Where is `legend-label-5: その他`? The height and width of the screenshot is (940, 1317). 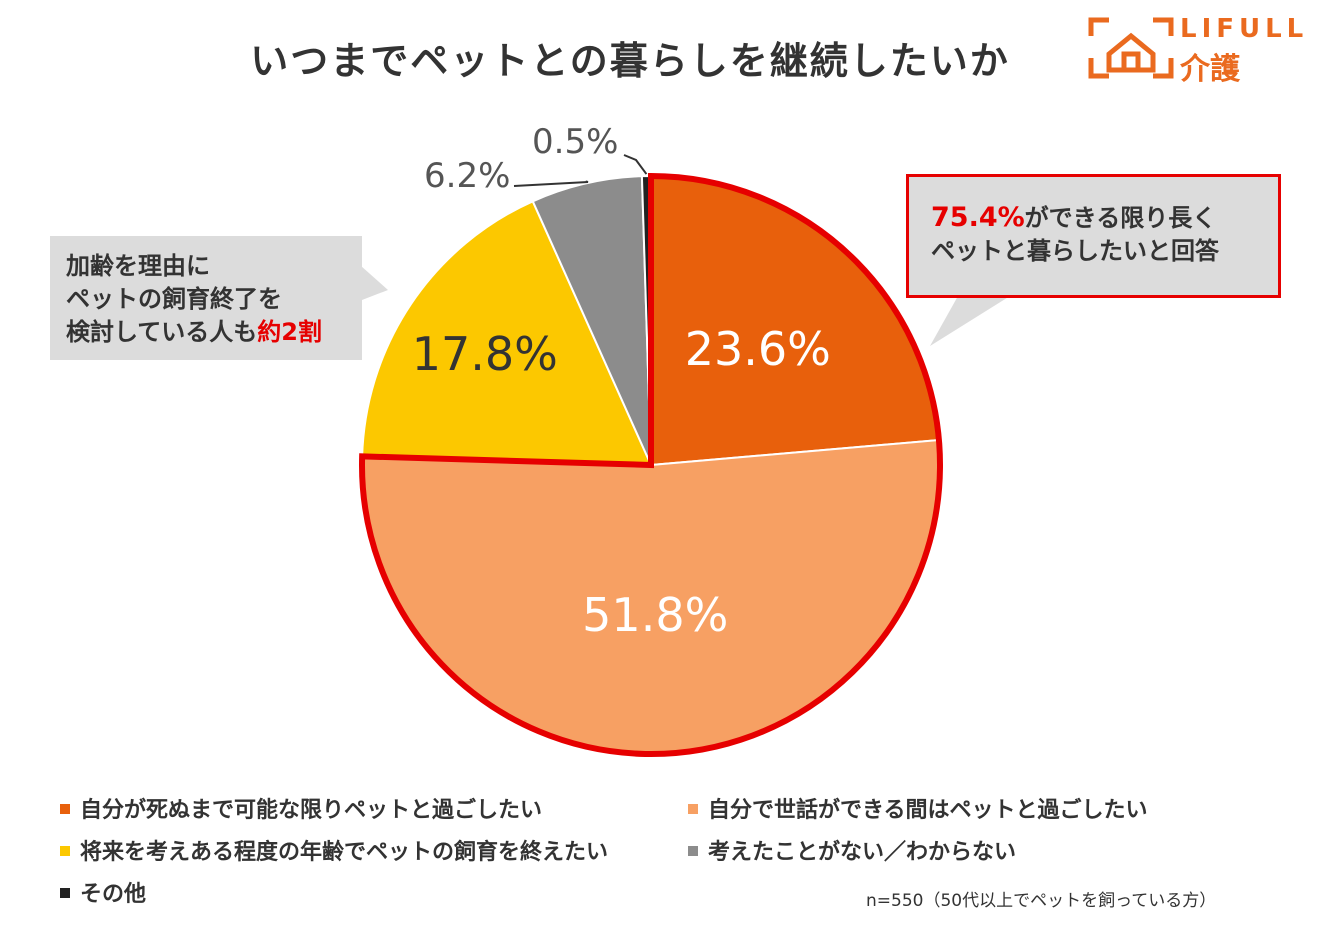
legend-label-5: その他 is located at coordinates (113, 894).